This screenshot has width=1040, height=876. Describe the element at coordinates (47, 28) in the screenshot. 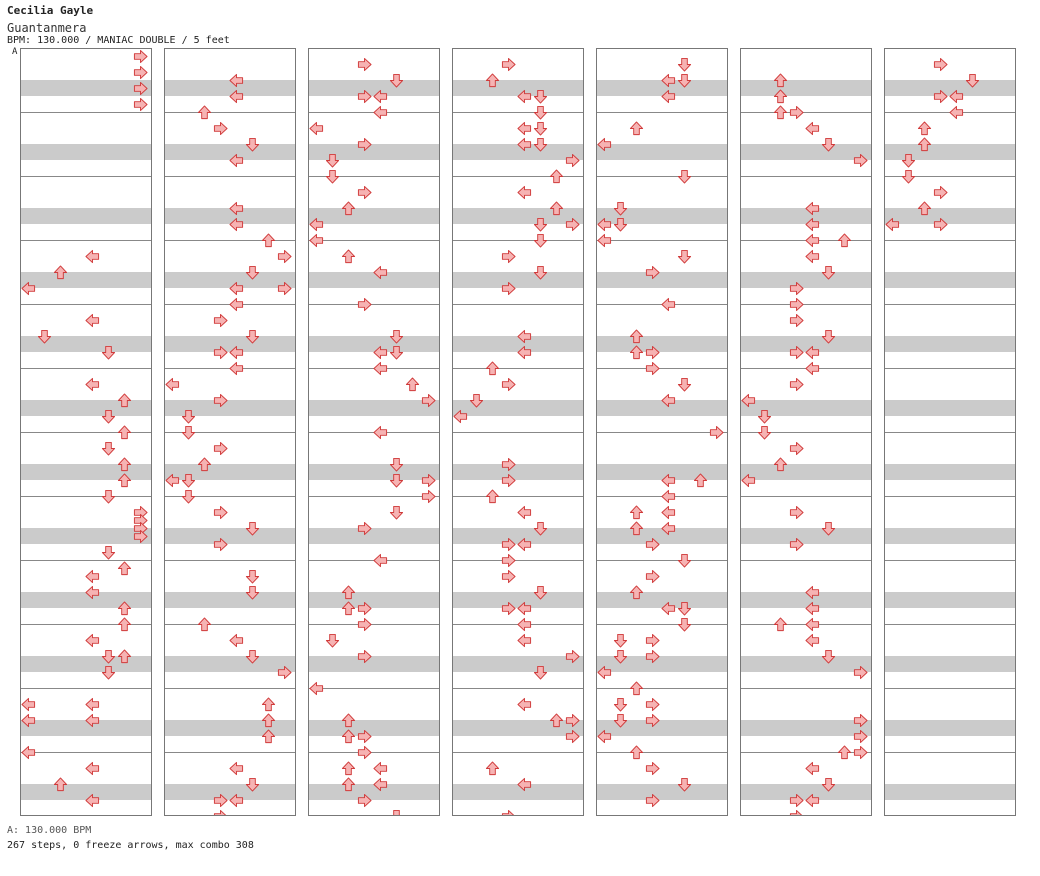

I see `song-title: Guantanmera` at that location.